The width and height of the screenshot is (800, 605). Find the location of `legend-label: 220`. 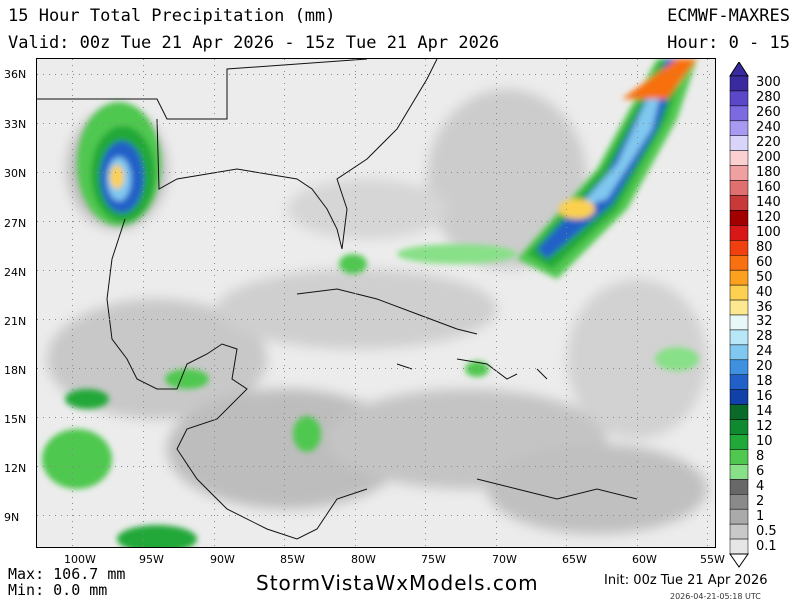

legend-label: 220 is located at coordinates (768, 143).